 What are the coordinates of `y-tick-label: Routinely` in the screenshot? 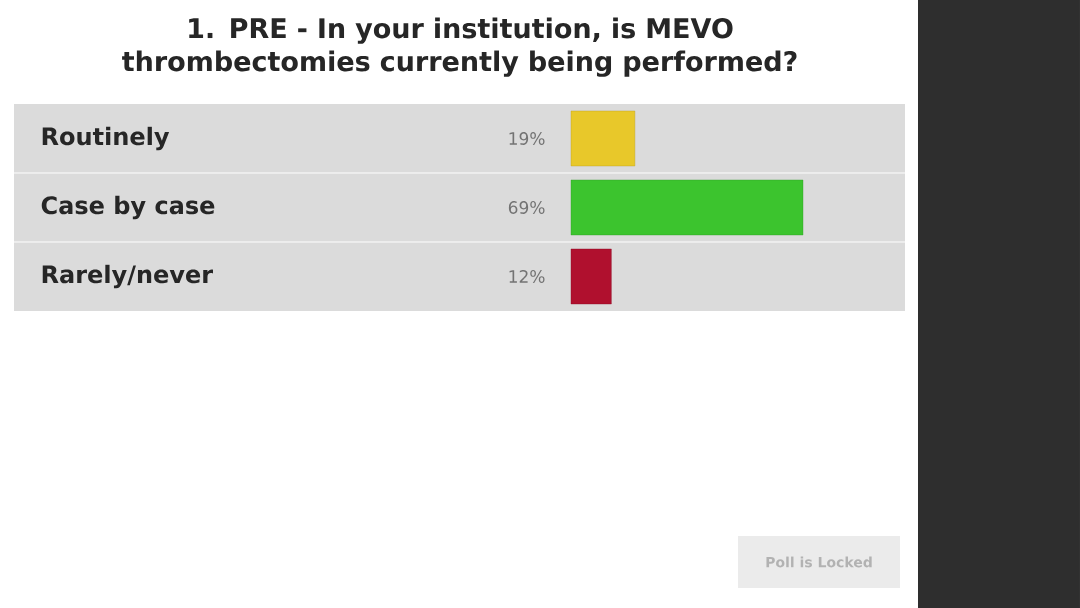 It's located at (106, 138).